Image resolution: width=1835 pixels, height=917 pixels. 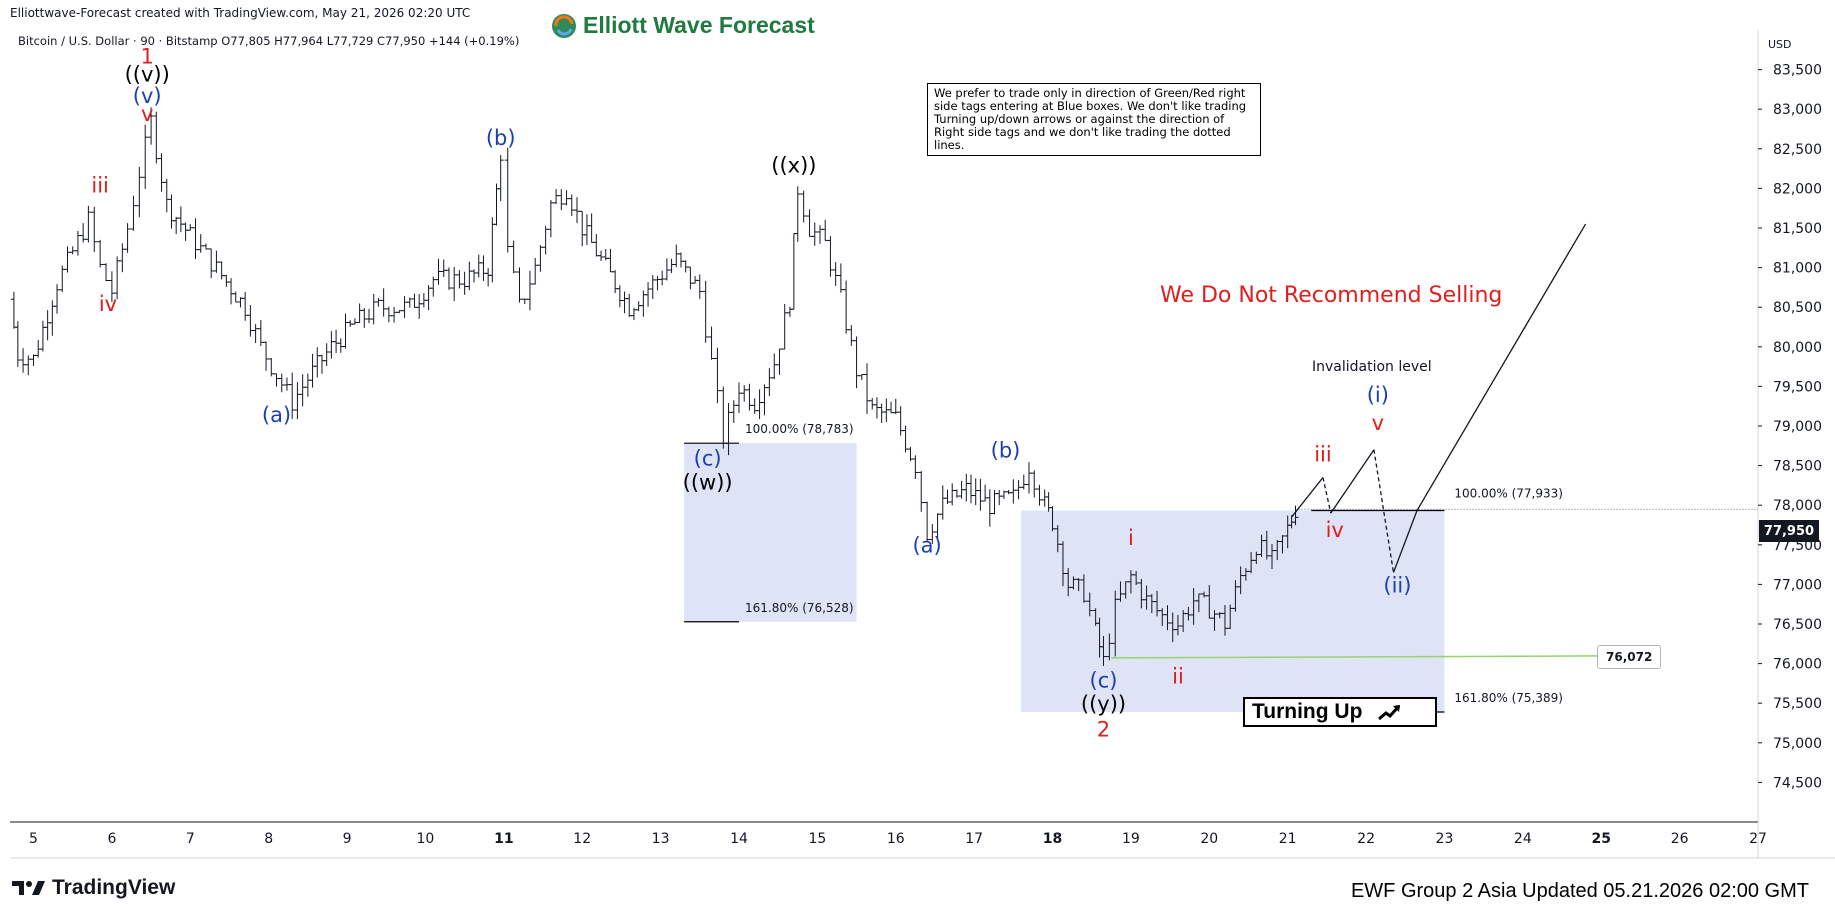 I want to click on y-tick-label-81000: 81,000, so click(x=1797, y=269).